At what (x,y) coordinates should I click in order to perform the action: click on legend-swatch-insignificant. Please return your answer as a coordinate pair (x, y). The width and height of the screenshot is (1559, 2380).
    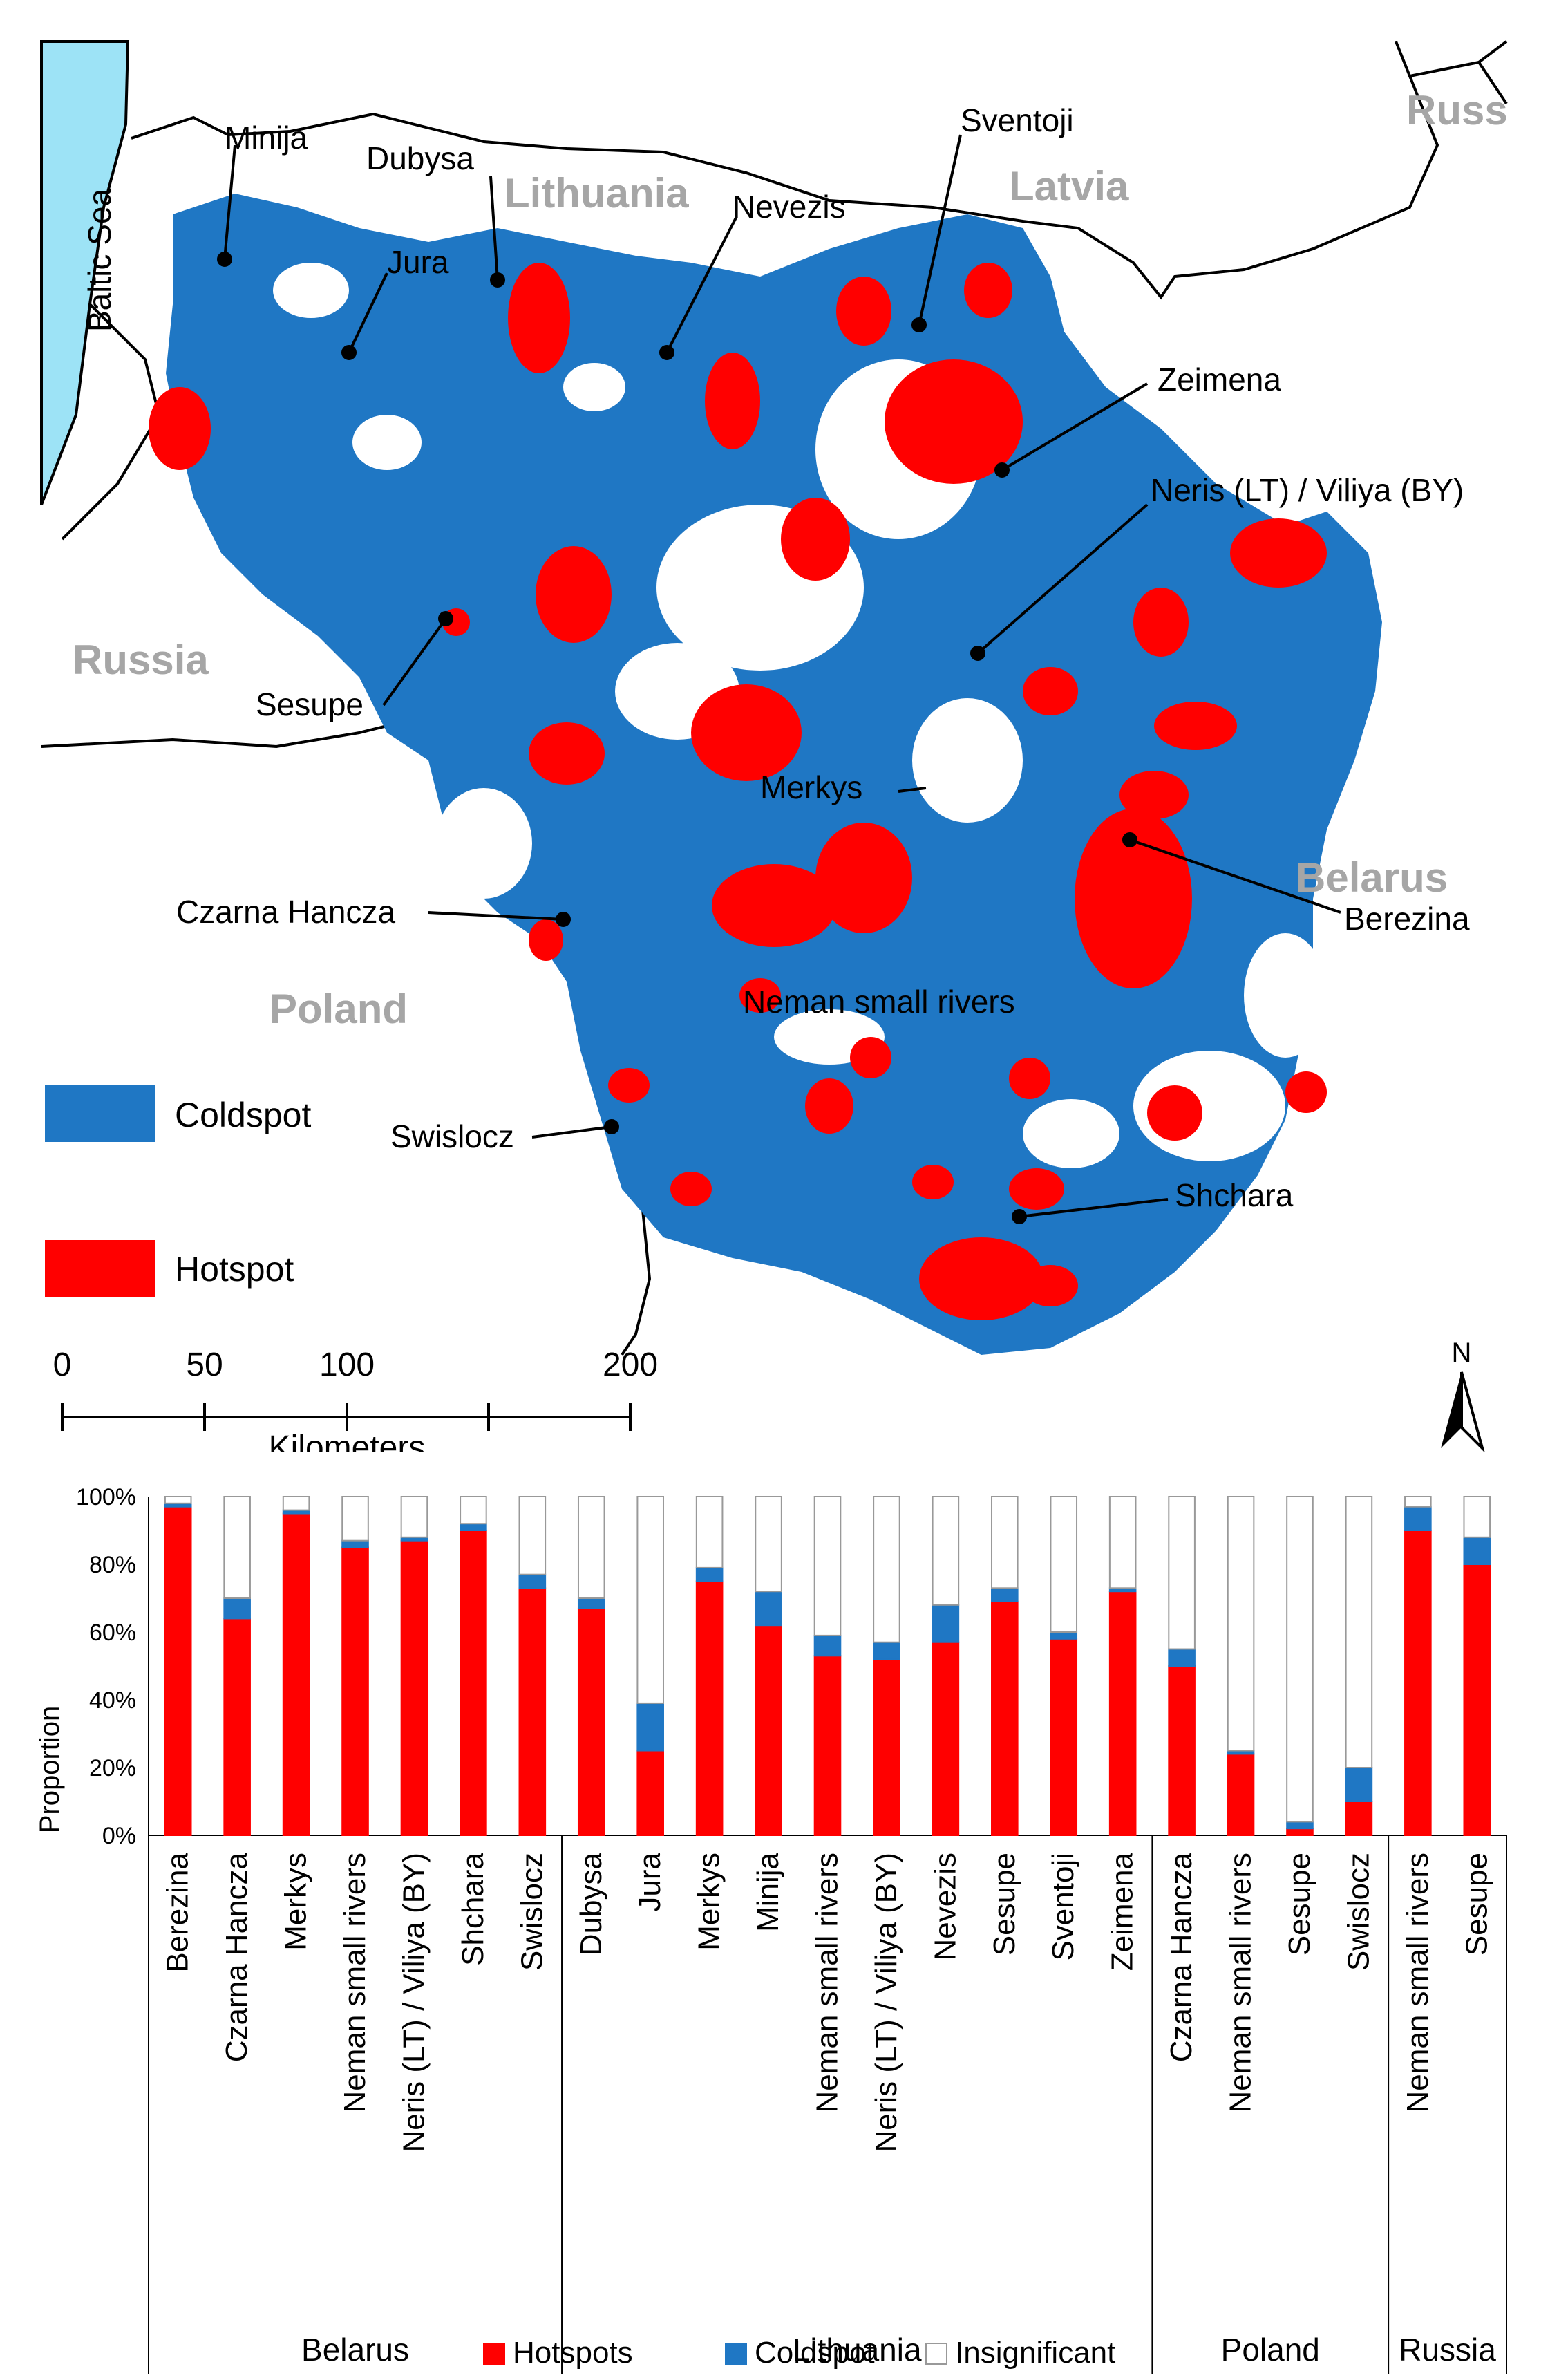
    Looking at the image, I should click on (936, 2354).